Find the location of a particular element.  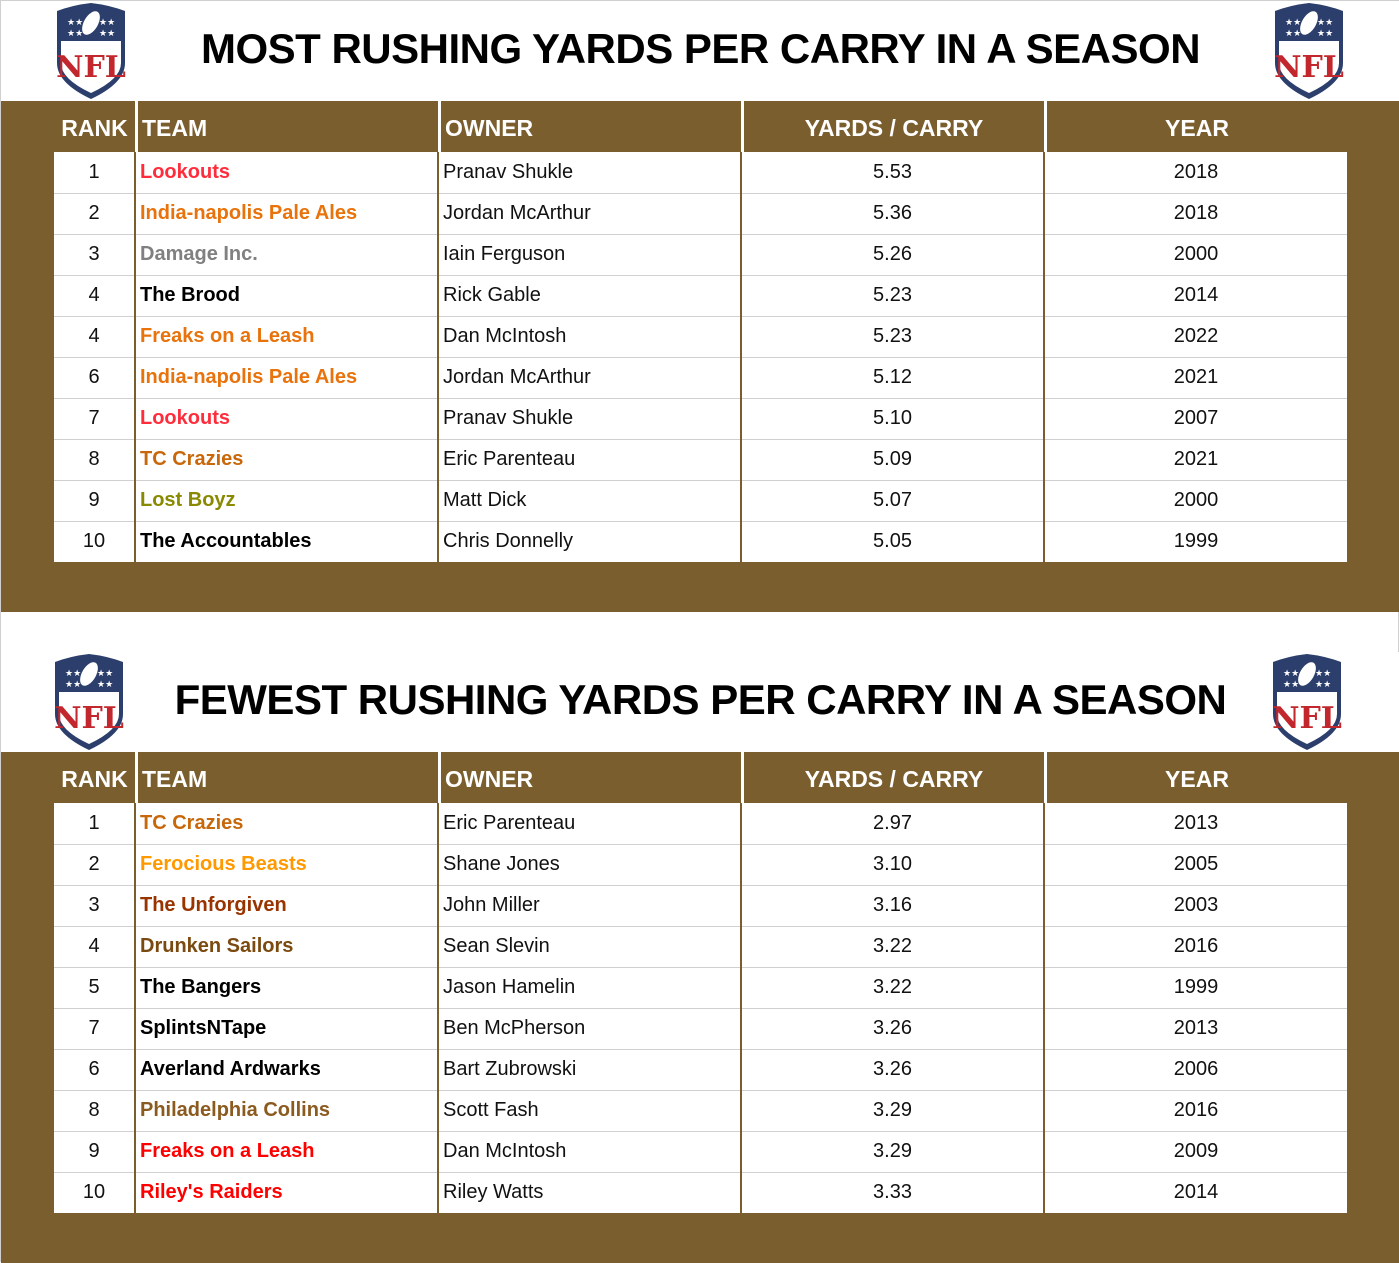

owner-cell: Pranav Shukle is located at coordinates (589, 173).